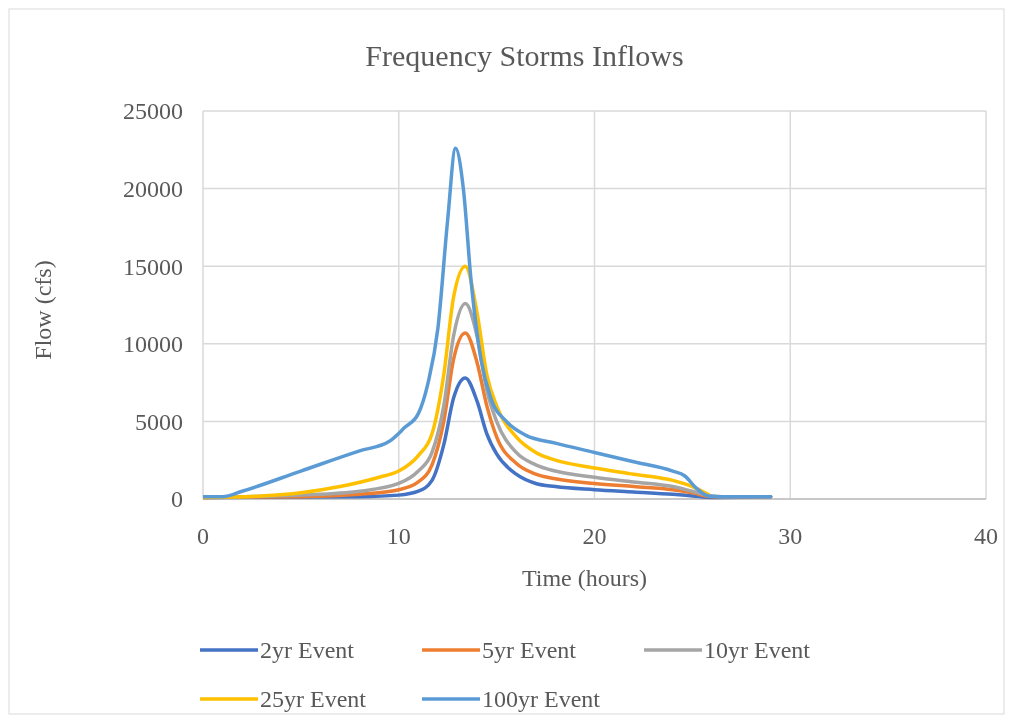 Image resolution: width=1013 pixels, height=723 pixels. I want to click on x-tick-label: 20, so click(594, 536).